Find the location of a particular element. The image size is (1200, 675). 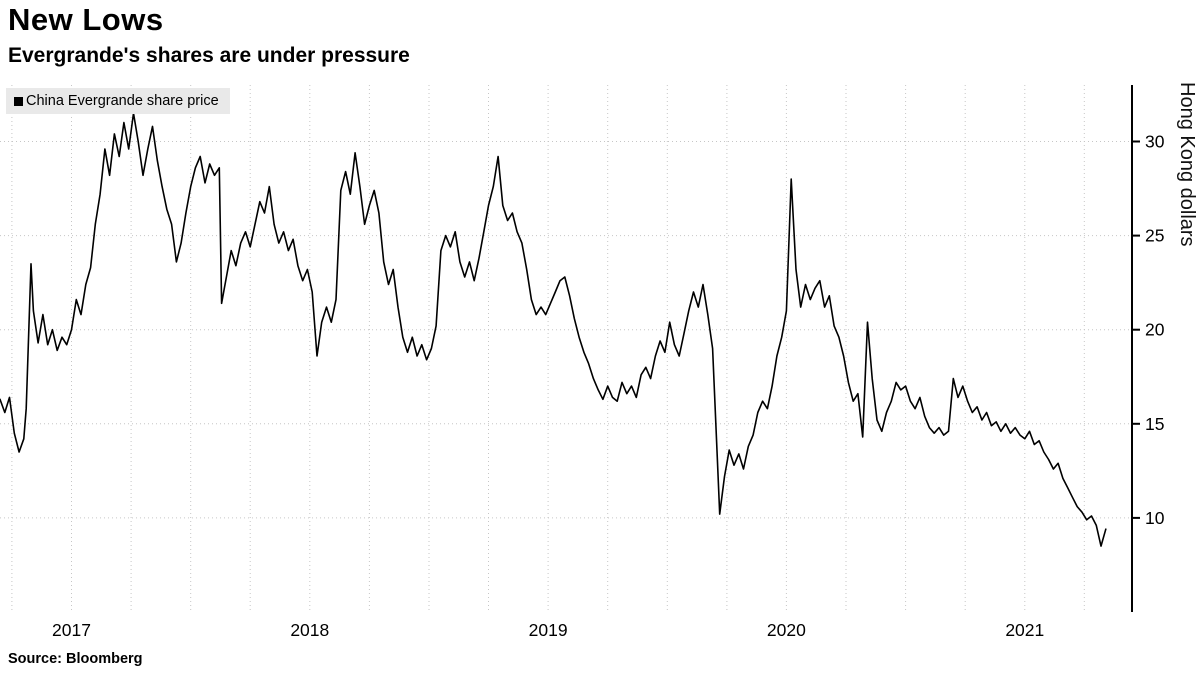

legend-label: China Evergrande share price is located at coordinates (122, 101).